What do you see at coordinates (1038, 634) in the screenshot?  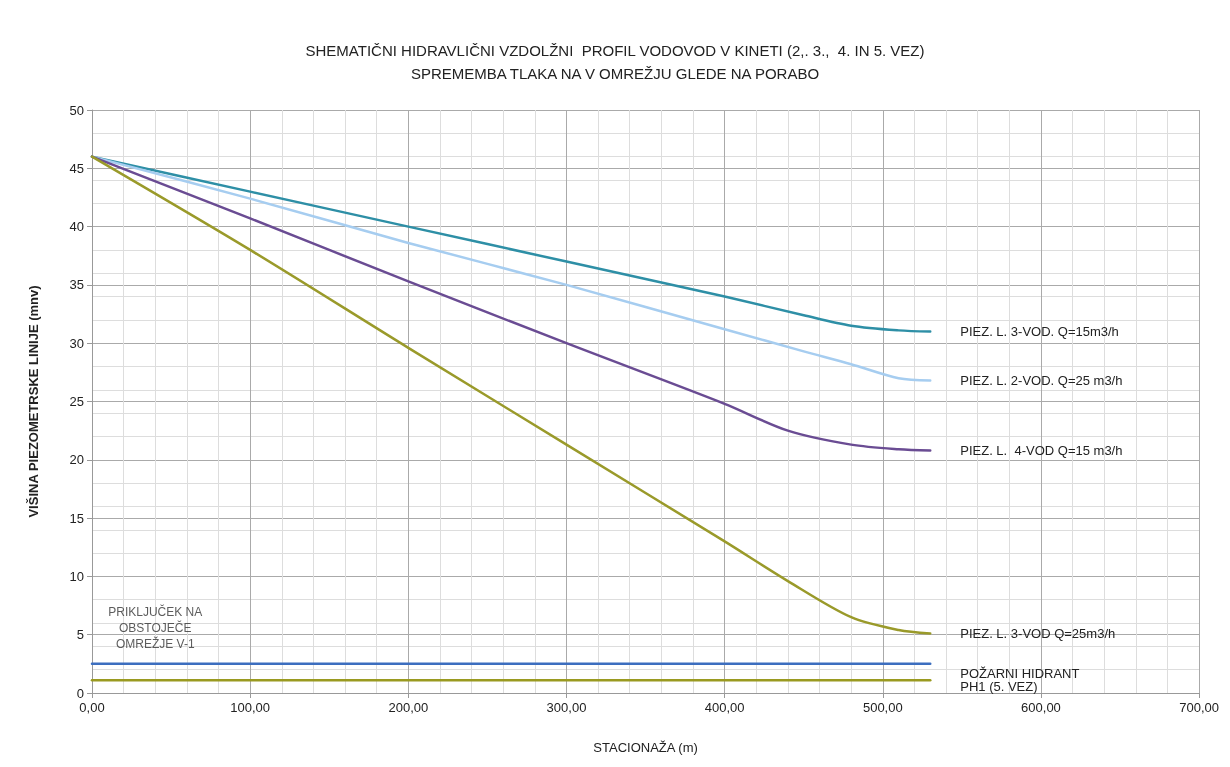 I see `text: PIEZ. L. 3-VOD Q=25m3/h` at bounding box center [1038, 634].